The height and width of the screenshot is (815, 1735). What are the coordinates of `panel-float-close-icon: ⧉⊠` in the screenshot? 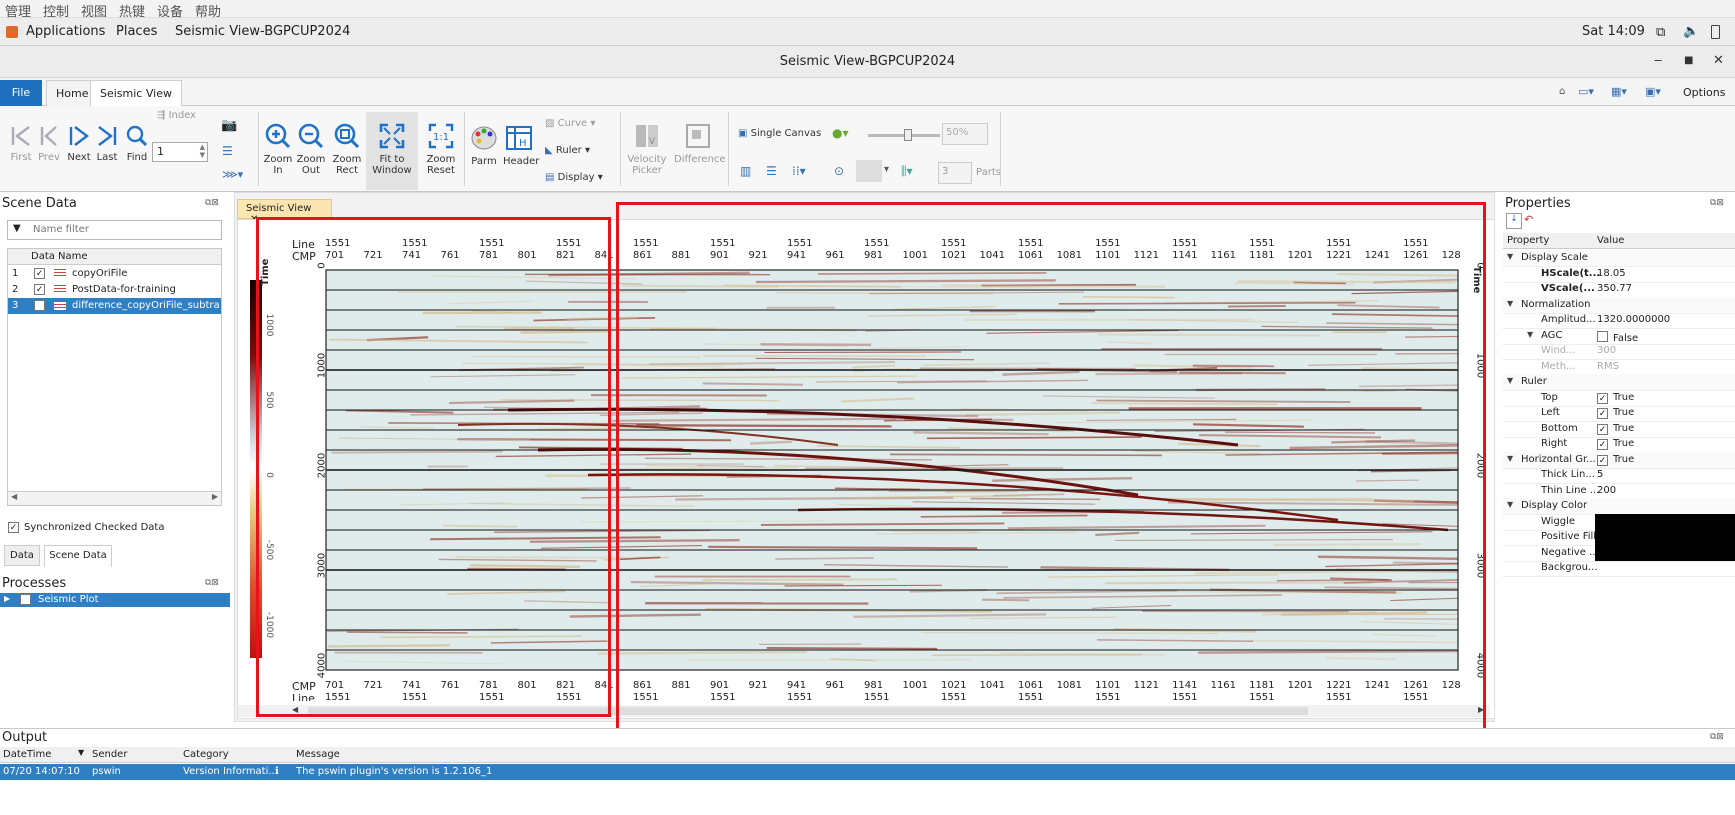 It's located at (212, 203).